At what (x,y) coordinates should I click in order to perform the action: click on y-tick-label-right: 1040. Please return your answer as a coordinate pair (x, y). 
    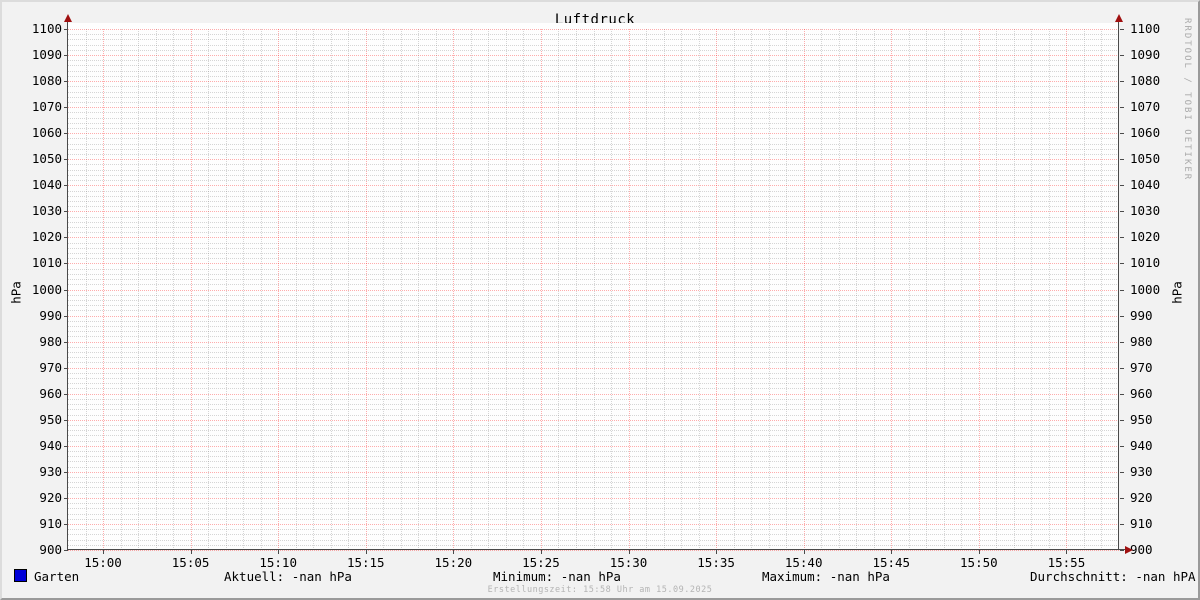
    Looking at the image, I should click on (1145, 185).